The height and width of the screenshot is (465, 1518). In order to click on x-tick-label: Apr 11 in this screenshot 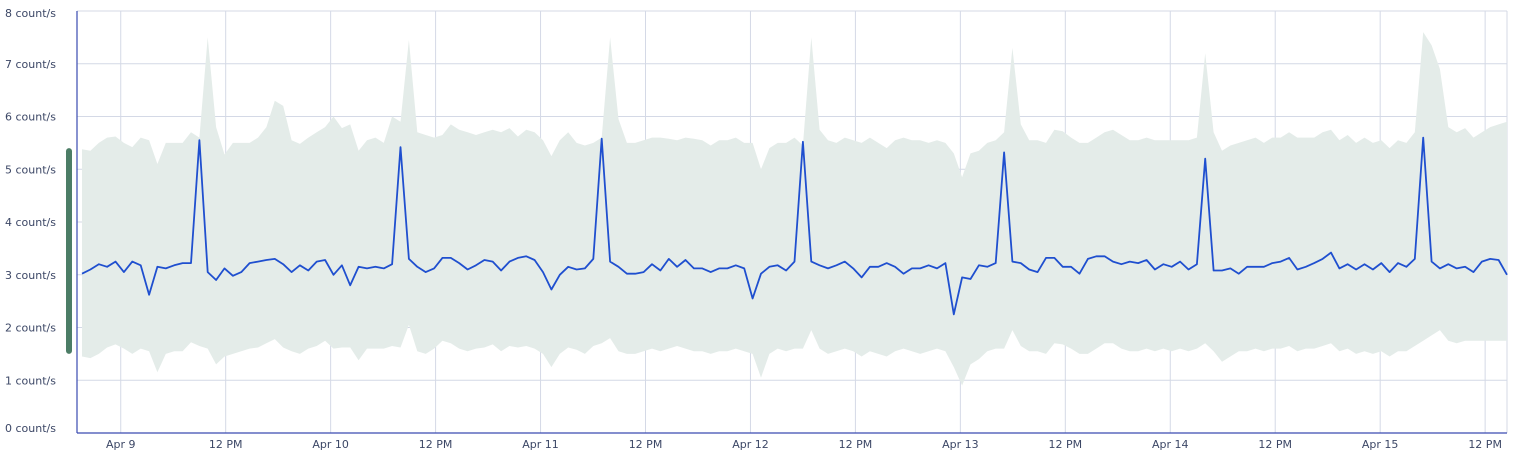, I will do `click(540, 444)`.